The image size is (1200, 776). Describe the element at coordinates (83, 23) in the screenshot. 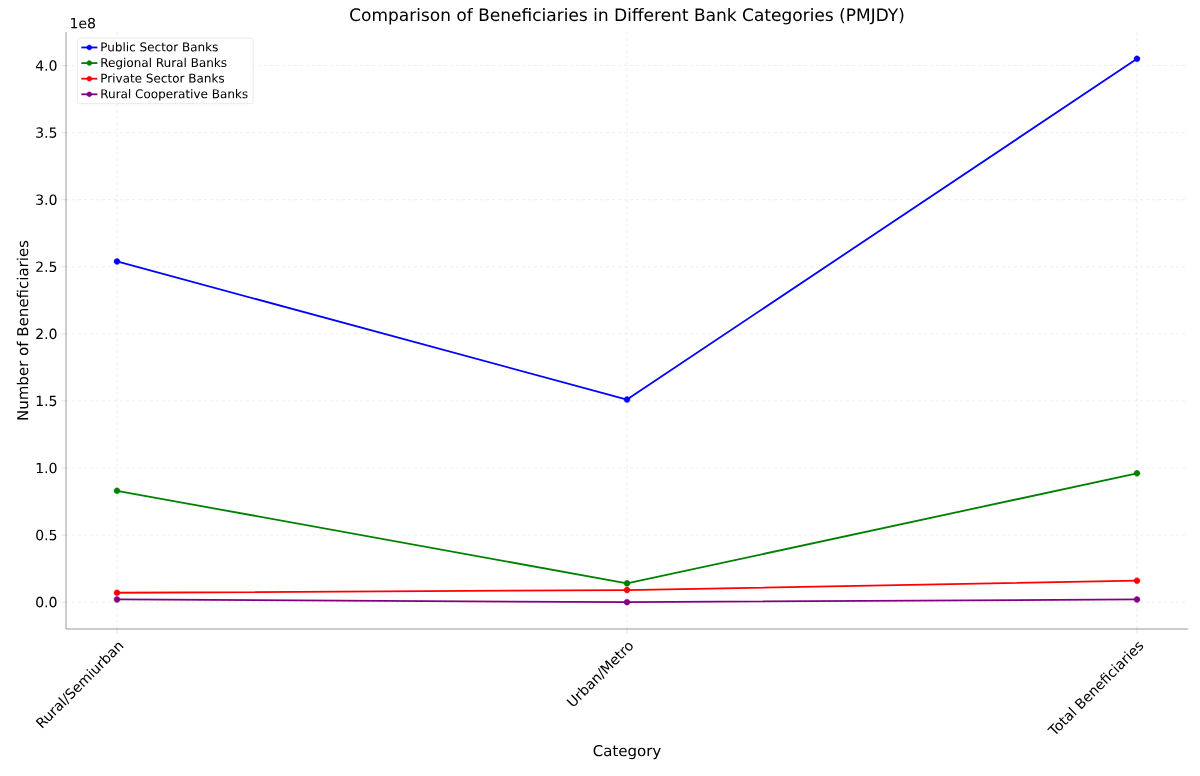

I see `text: 1e8` at that location.